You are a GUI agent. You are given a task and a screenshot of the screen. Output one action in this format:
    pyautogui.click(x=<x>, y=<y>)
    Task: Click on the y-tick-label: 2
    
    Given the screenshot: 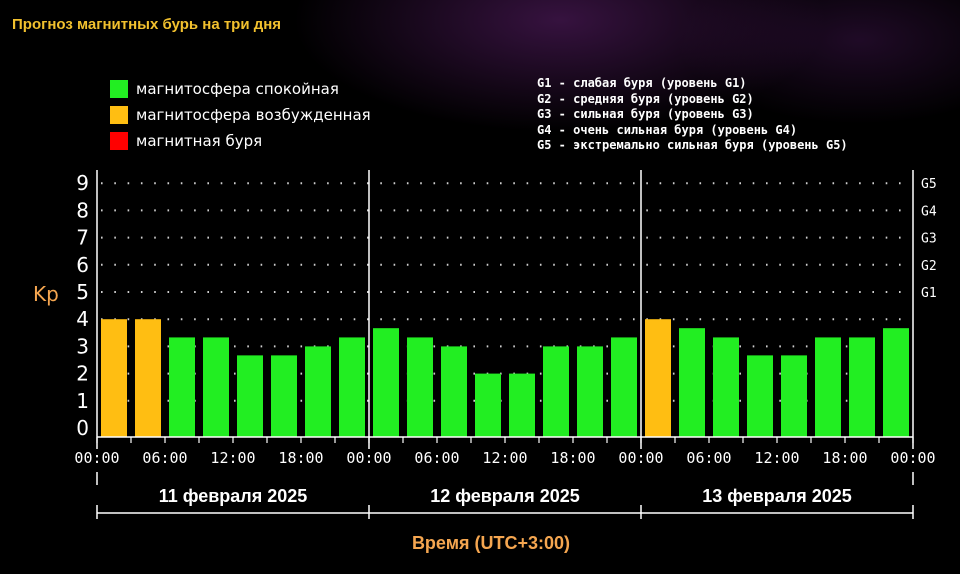 What is the action you would take?
    pyautogui.click(x=82, y=374)
    